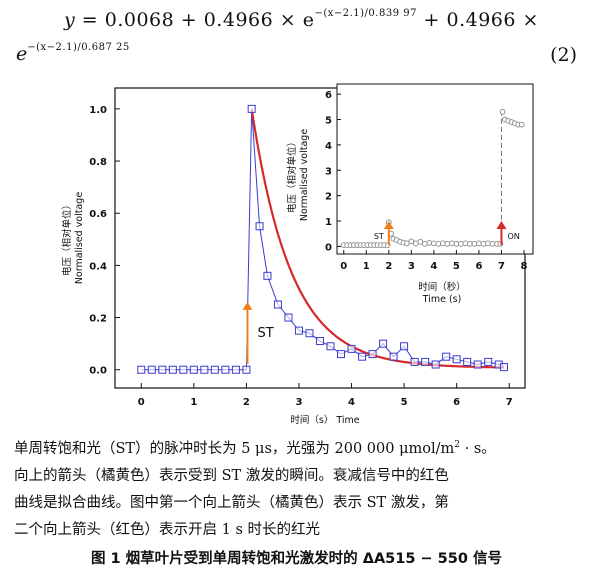  What do you see at coordinates (328, 222) in the screenshot?
I see `inset-y-tick-label: 1` at bounding box center [328, 222].